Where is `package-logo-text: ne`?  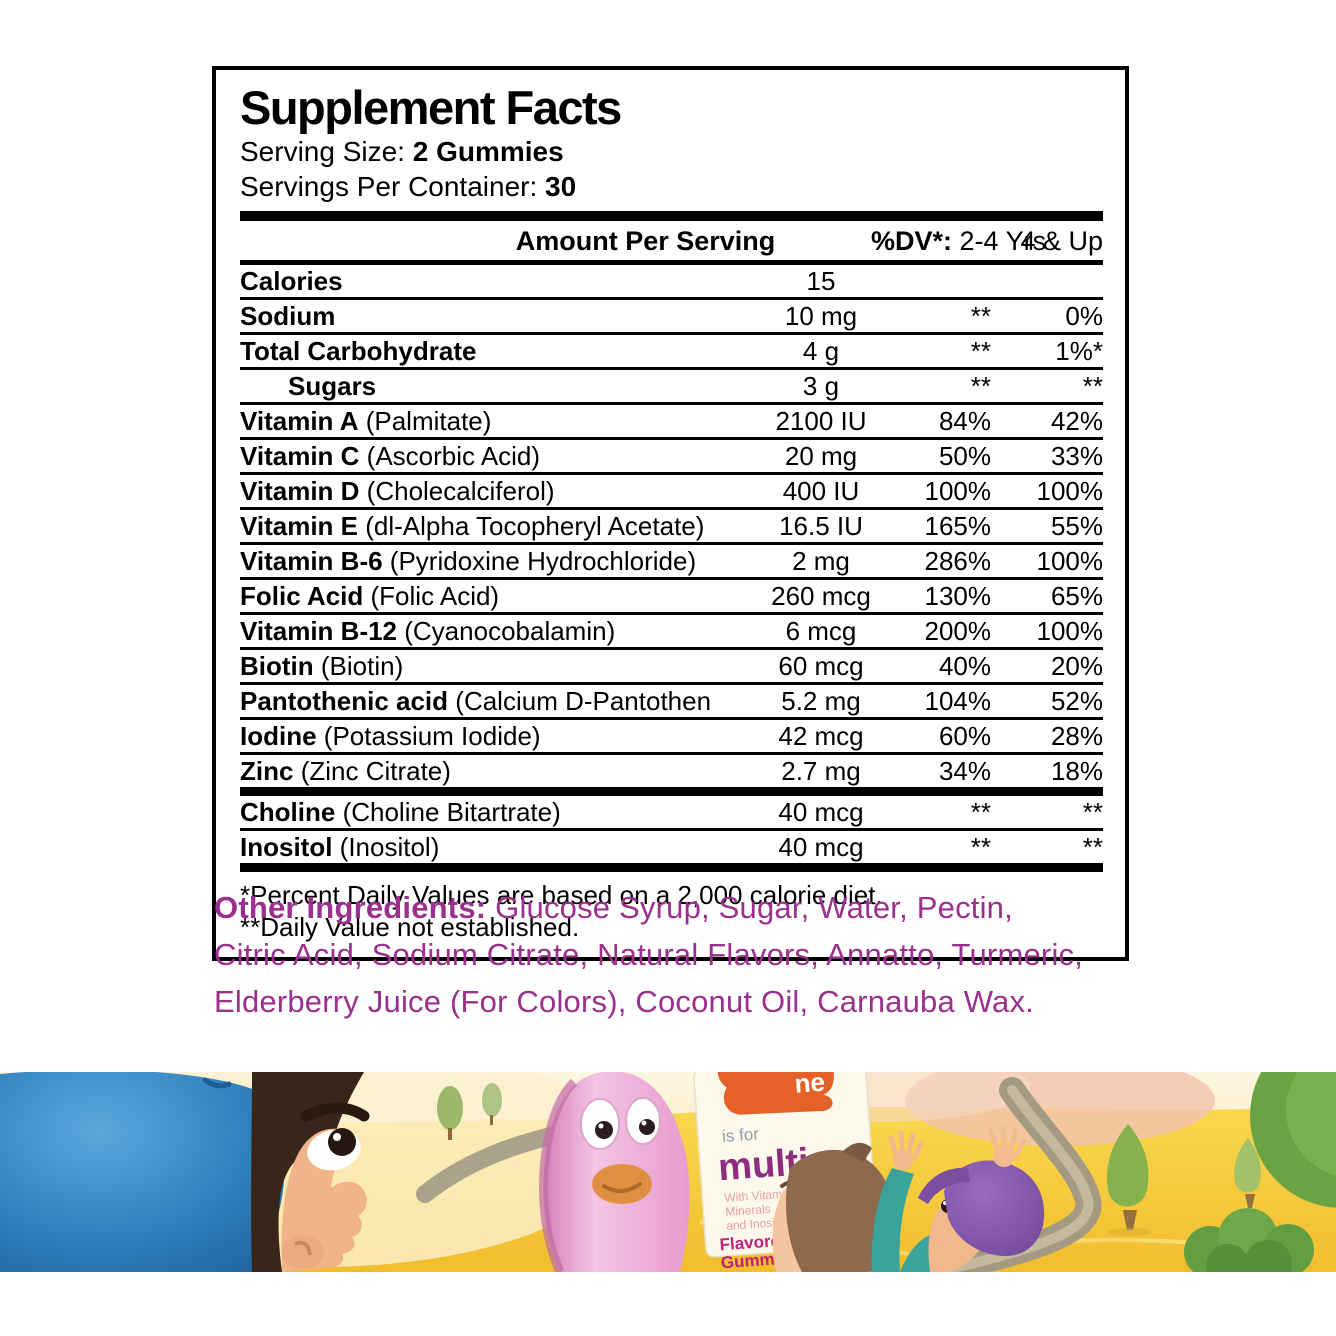
package-logo-text: ne is located at coordinates (810, 1085).